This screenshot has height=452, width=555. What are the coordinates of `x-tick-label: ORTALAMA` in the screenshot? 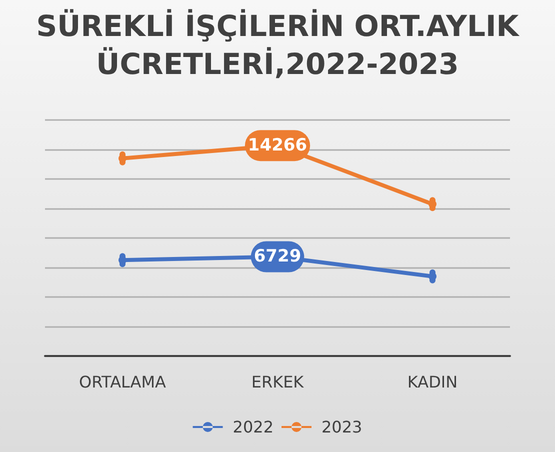 It's located at (122, 382).